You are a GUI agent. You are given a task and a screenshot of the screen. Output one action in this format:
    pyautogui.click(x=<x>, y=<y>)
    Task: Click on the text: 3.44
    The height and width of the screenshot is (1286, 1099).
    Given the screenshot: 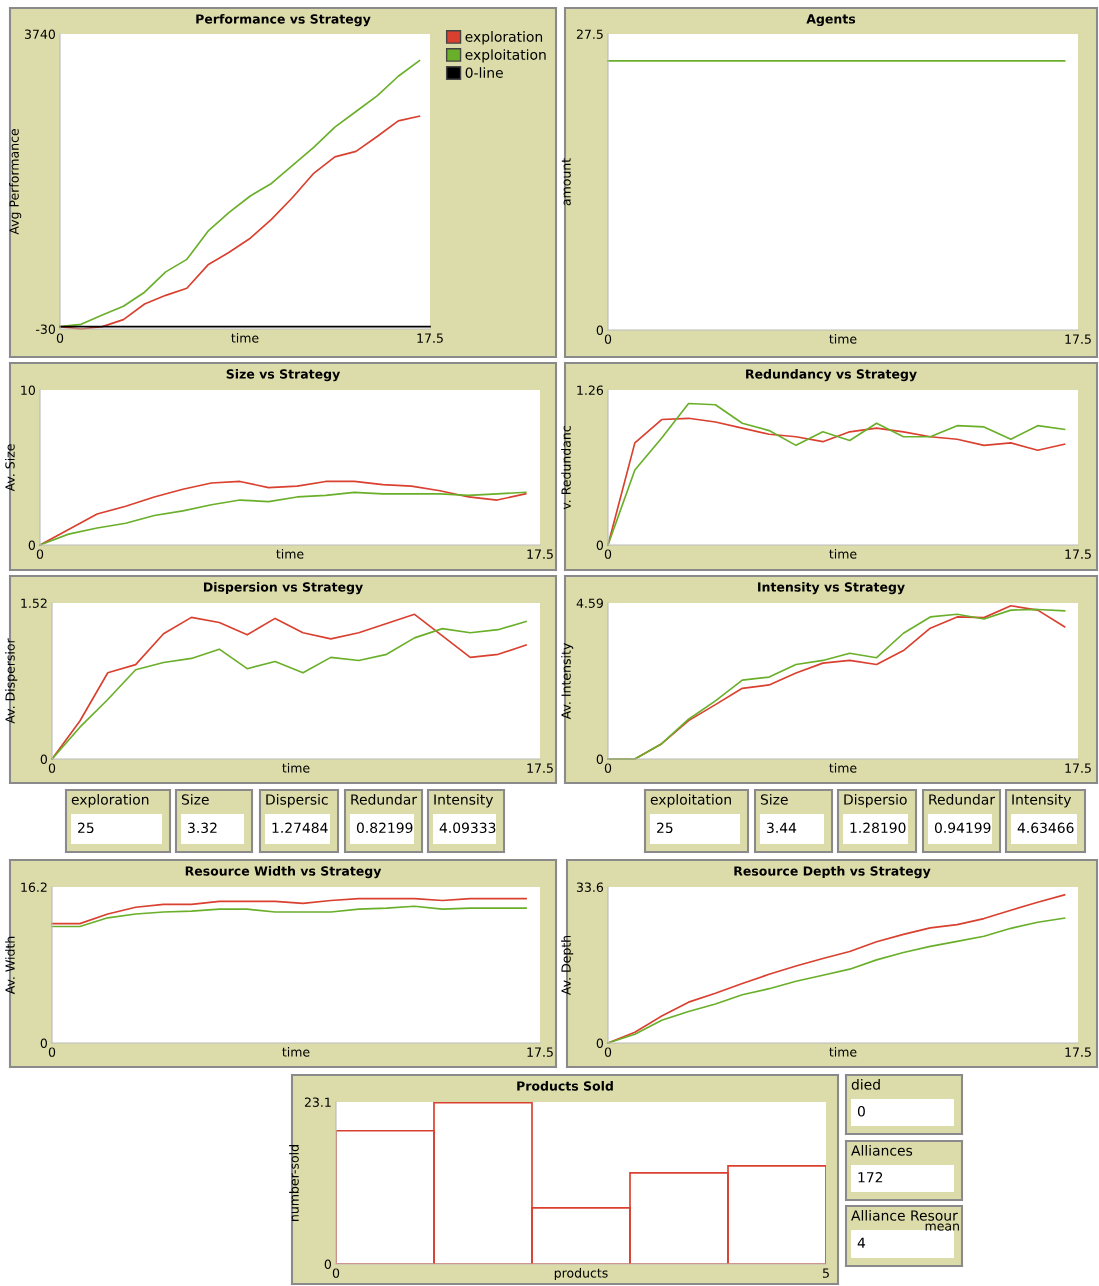 What is the action you would take?
    pyautogui.click(x=782, y=828)
    